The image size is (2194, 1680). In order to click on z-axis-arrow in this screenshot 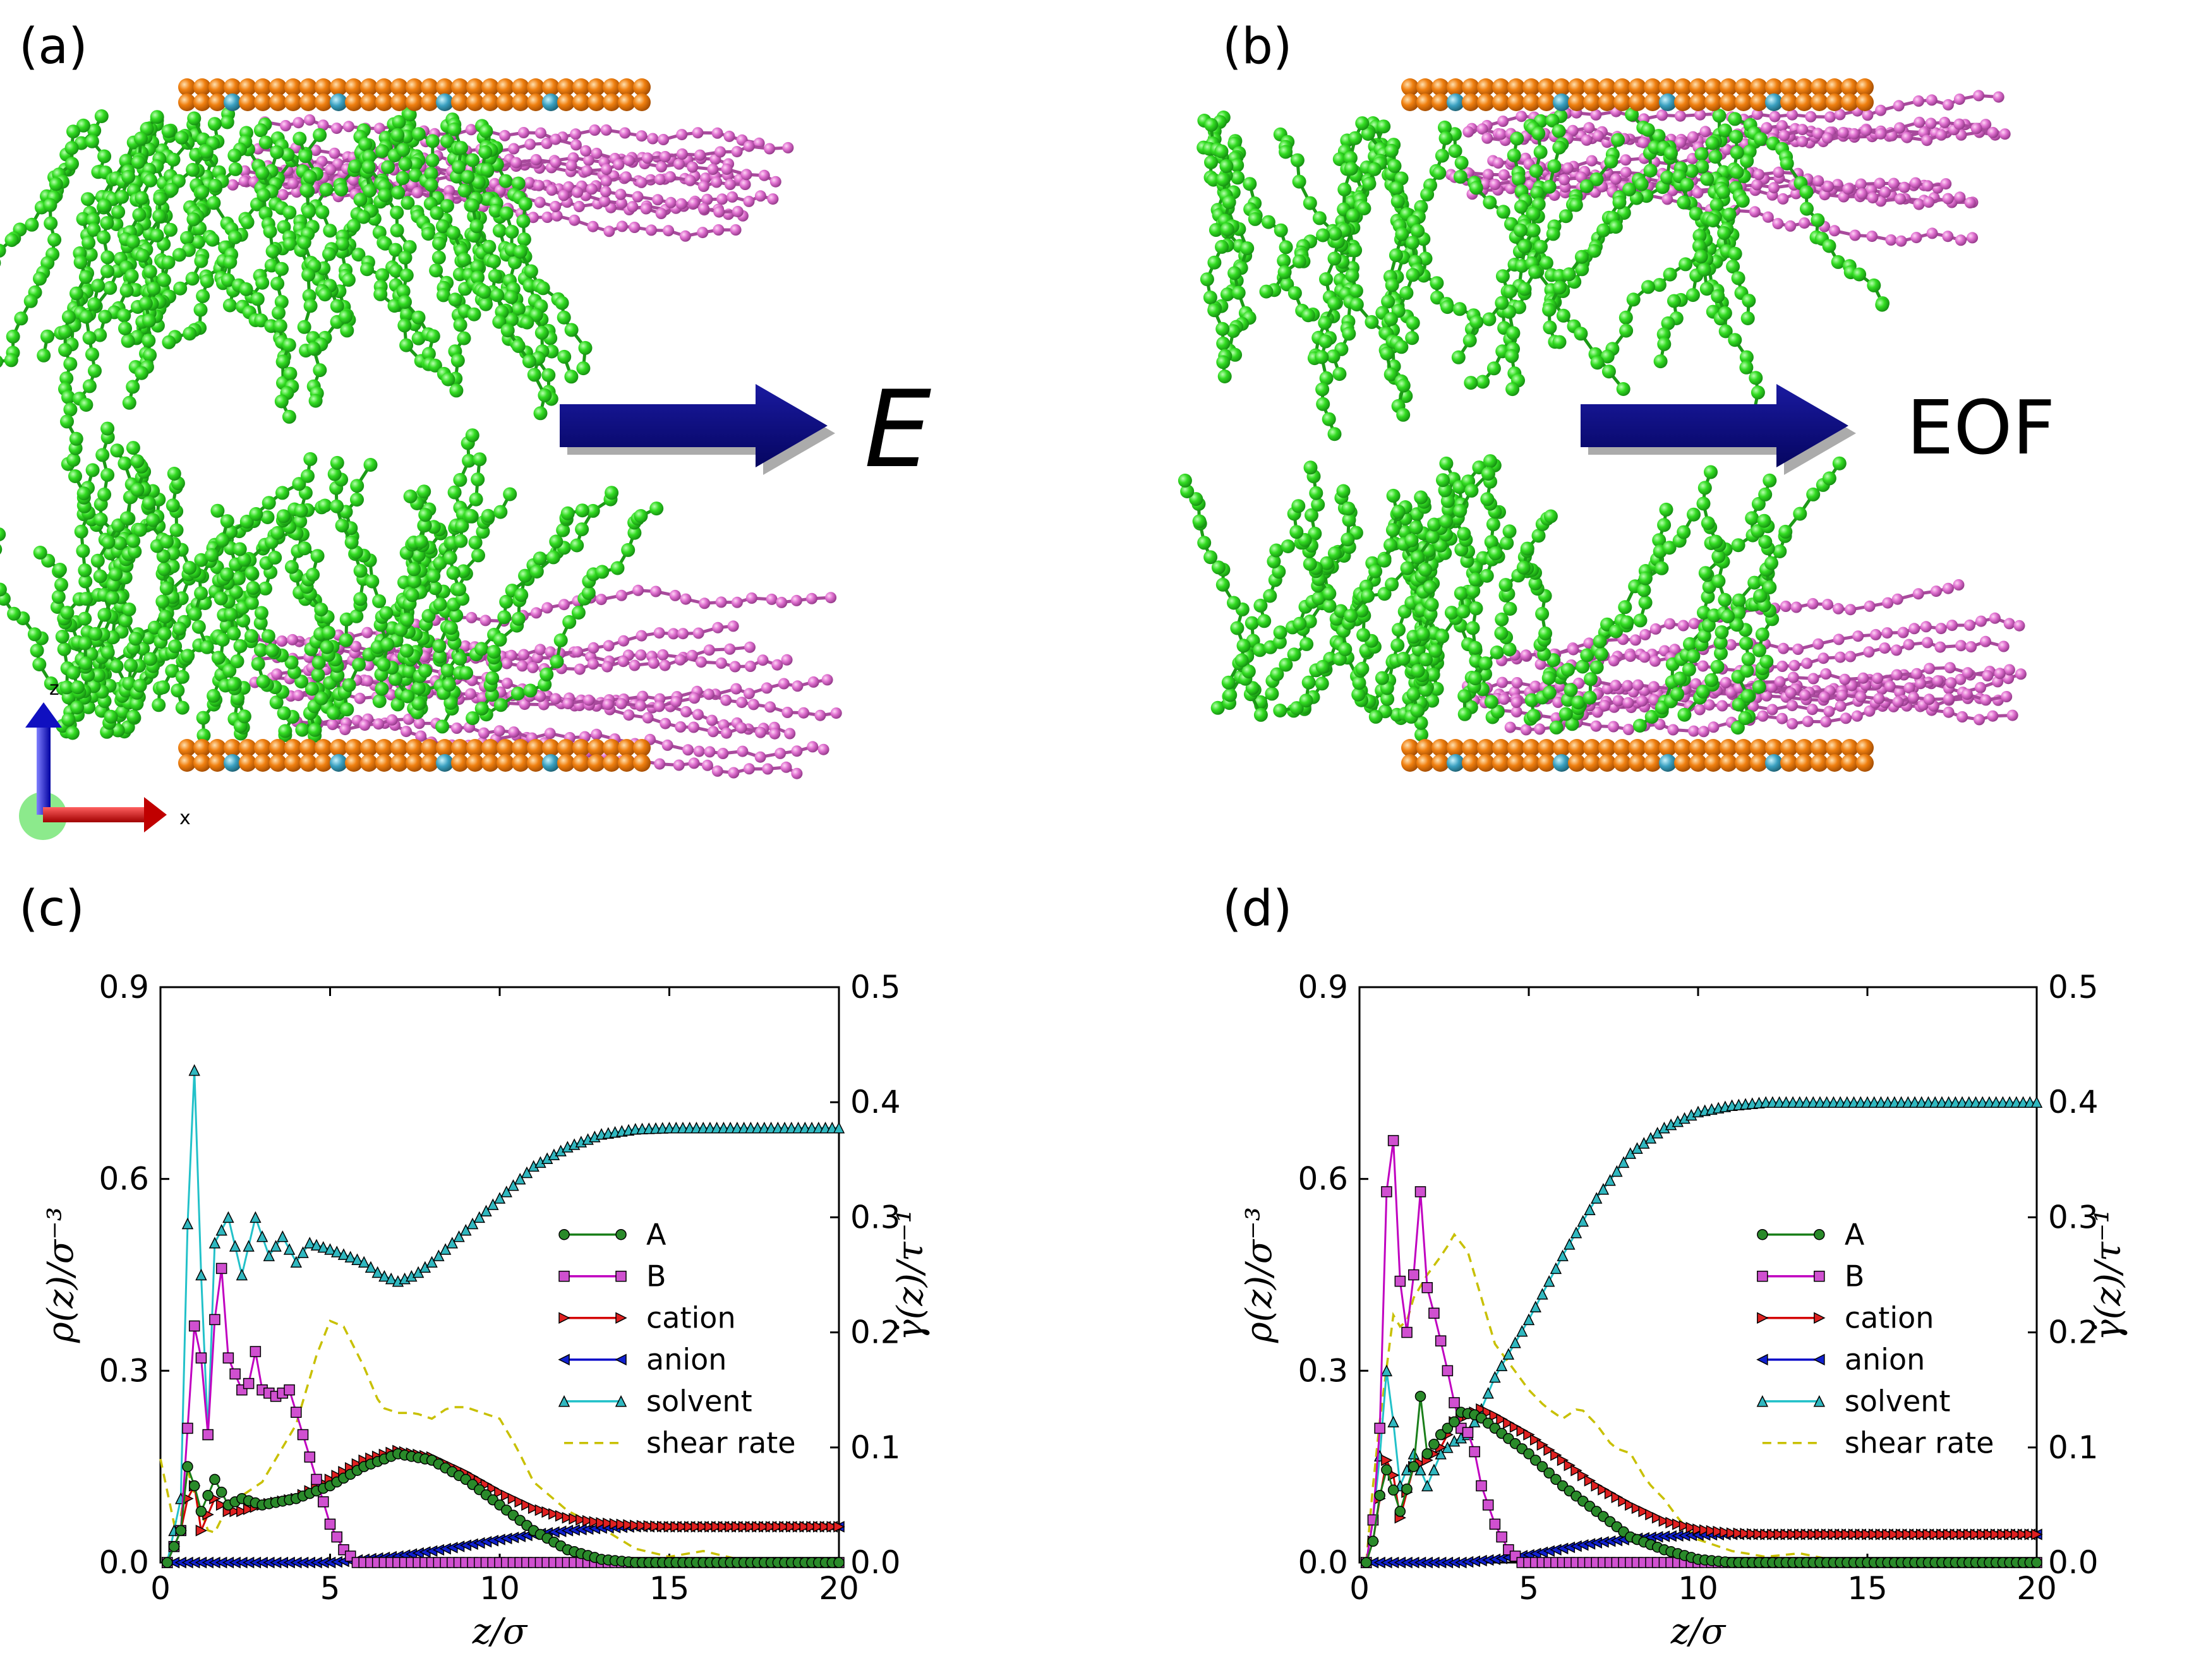, I will do `click(44, 770)`.